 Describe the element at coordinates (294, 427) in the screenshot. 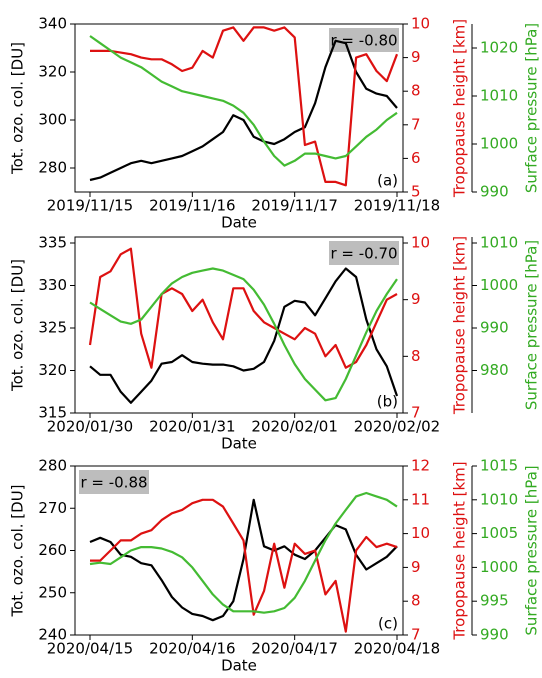

I see `x-tick-label: 2020/02/01` at that location.